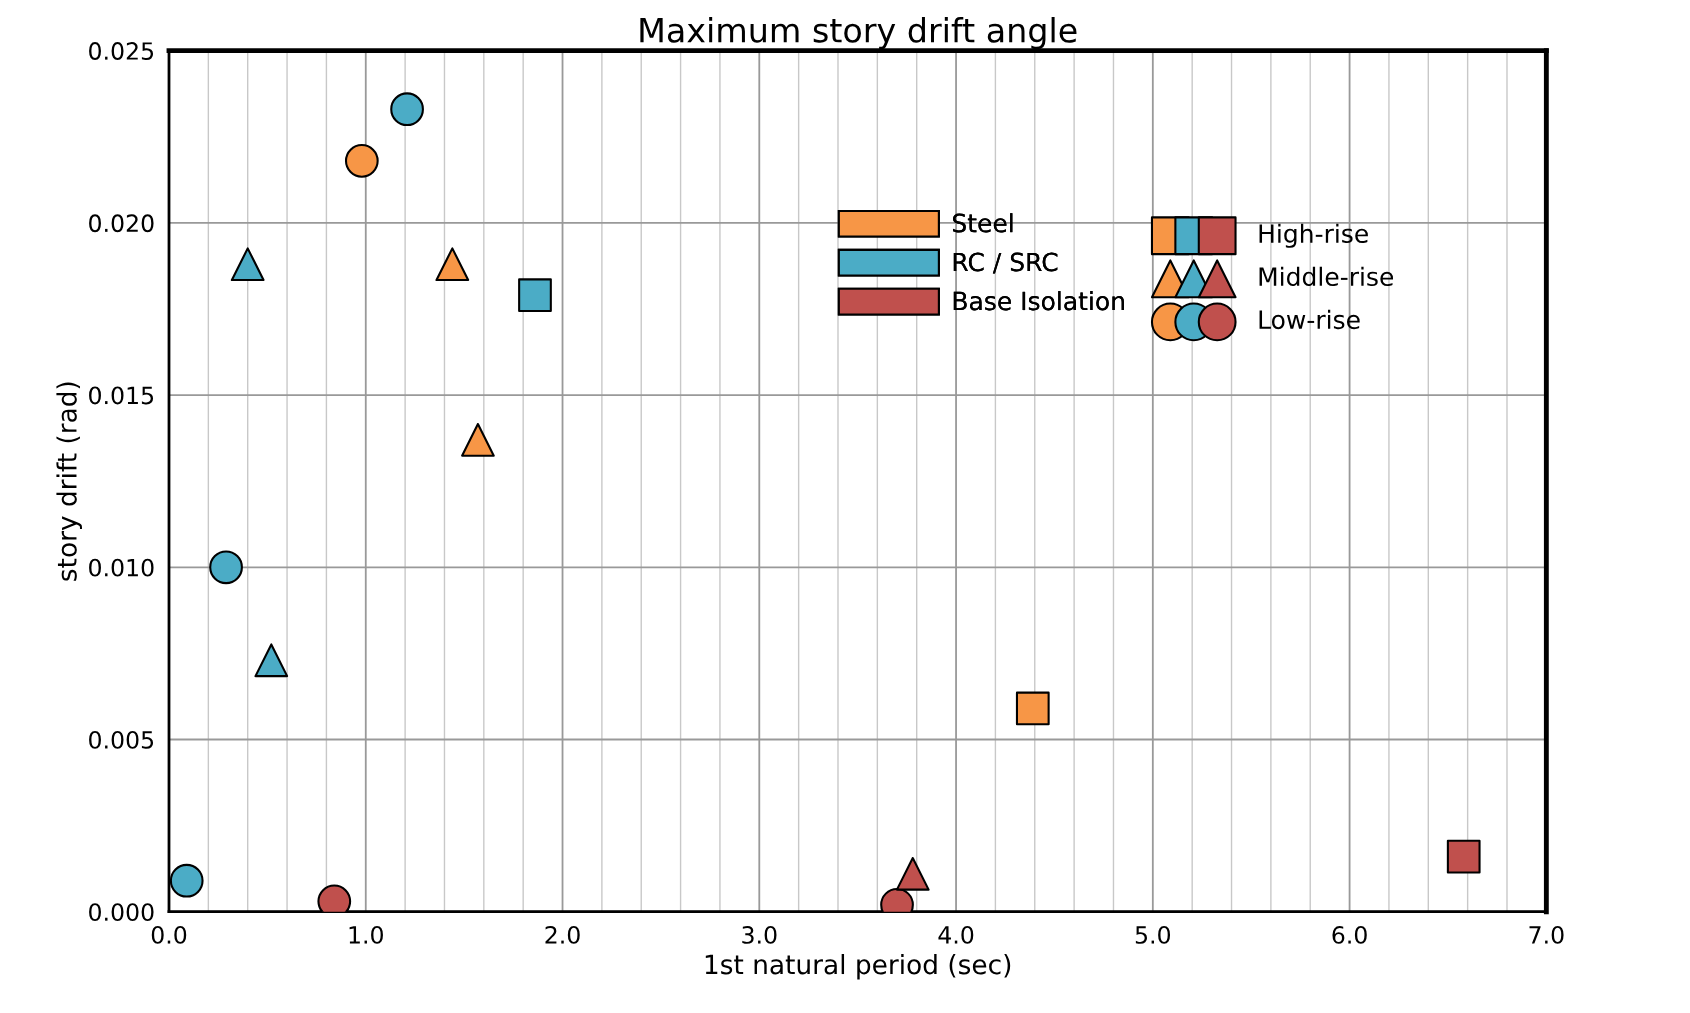  I want to click on y-tick-label: 0.010, so click(121, 567).